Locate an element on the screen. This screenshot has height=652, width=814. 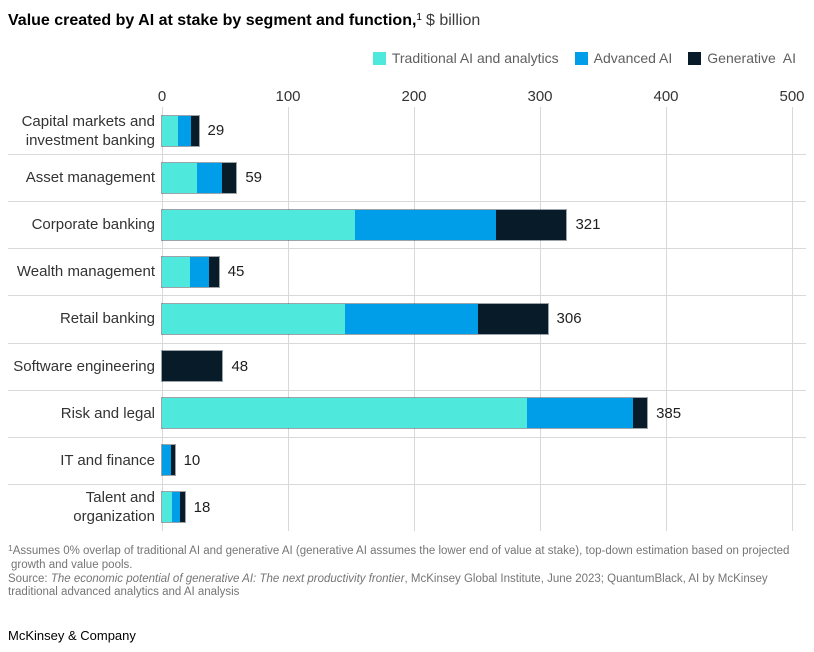
bar-software-engineering is located at coordinates (192, 366).